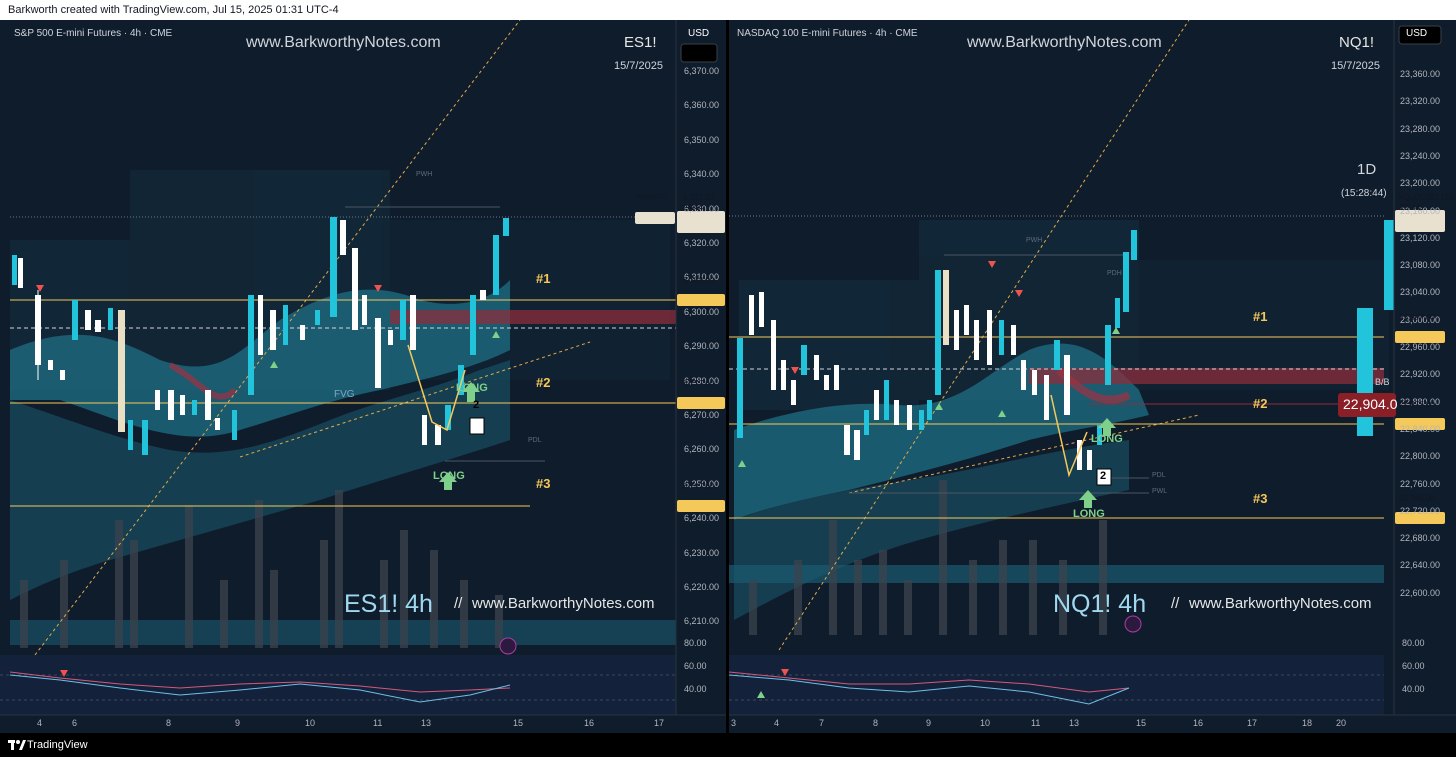  What do you see at coordinates (1420, 592) in the screenshot?
I see `nq-price-axis-tick: 22,600.00` at bounding box center [1420, 592].